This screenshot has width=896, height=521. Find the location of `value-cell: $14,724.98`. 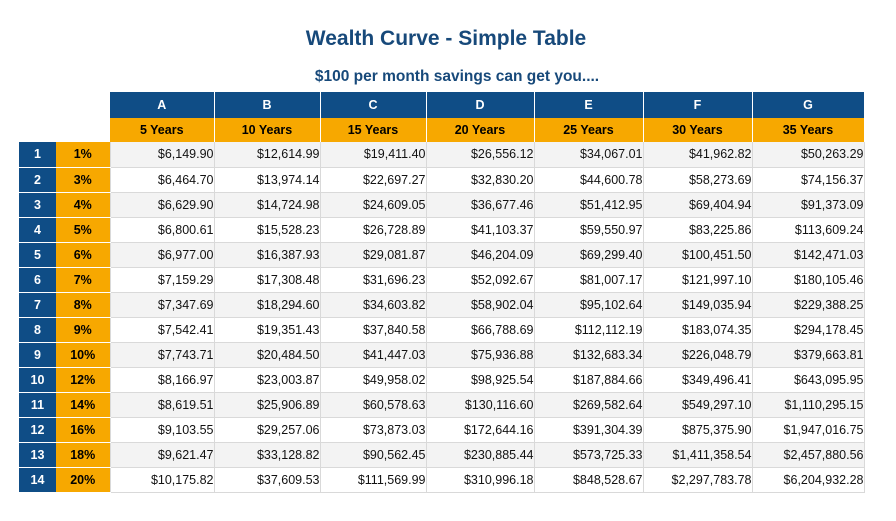

value-cell: $14,724.98 is located at coordinates (267, 205).